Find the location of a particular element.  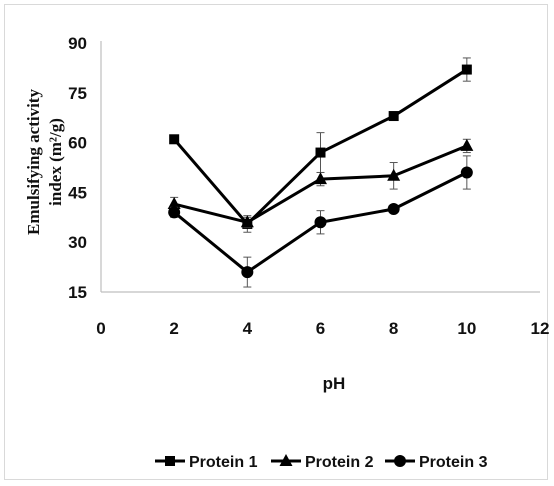

y-tick-label: 75 is located at coordinates (77, 93).